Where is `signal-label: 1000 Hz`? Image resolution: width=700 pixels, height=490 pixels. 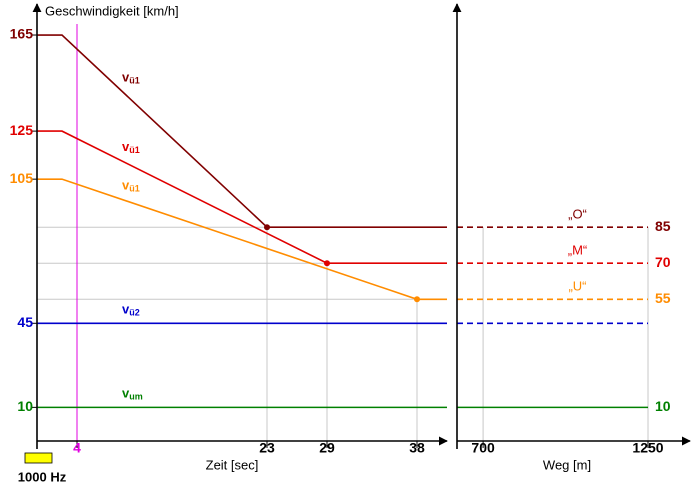 signal-label: 1000 Hz is located at coordinates (42, 476).